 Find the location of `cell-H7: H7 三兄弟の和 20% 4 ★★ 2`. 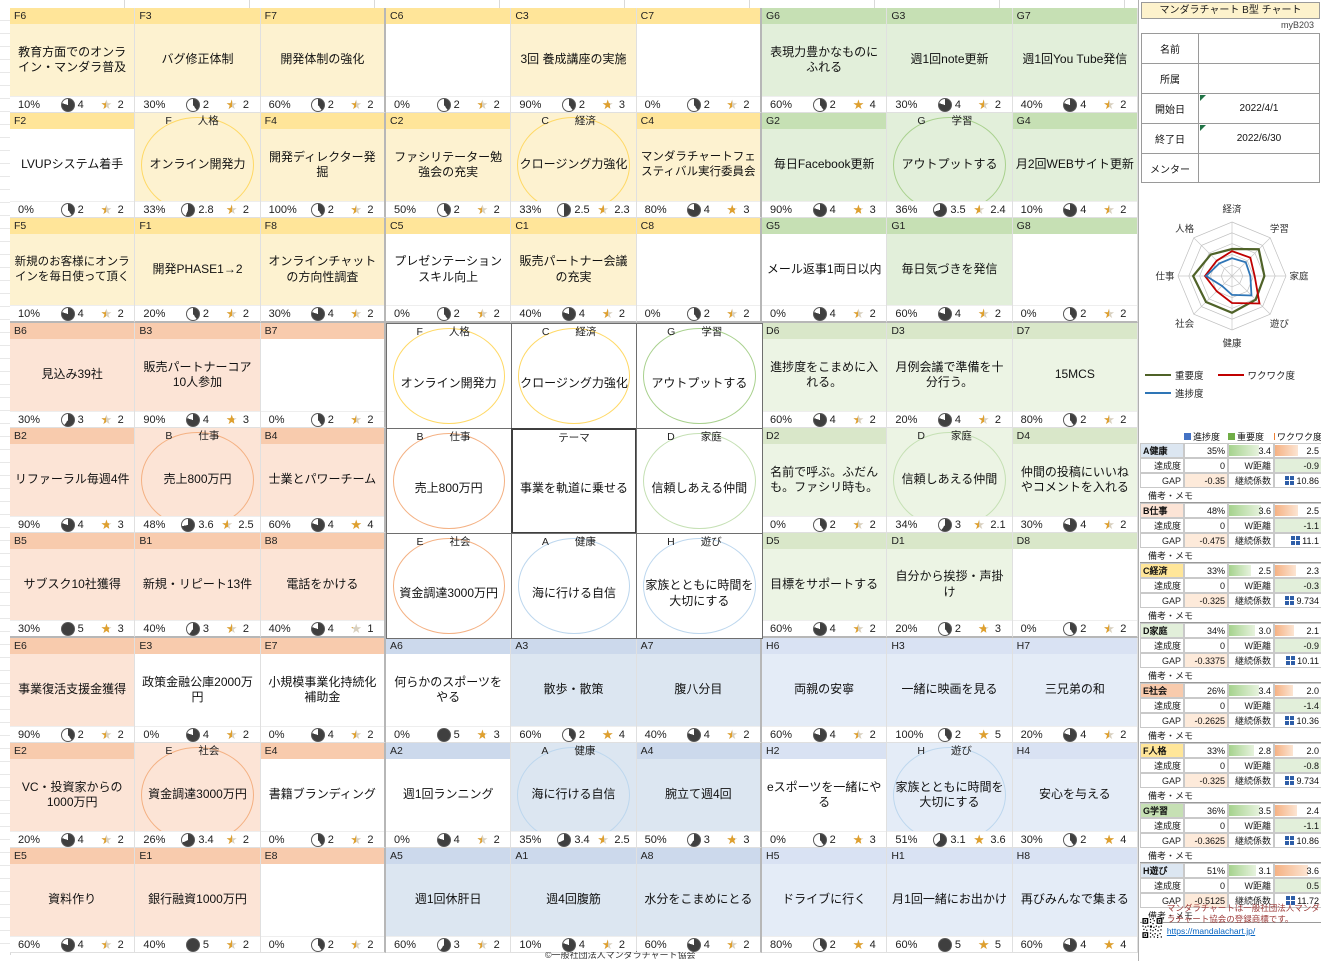

cell-H7: H7 三兄弟の和 20% 4 ★★ 2 is located at coordinates (1075, 690).